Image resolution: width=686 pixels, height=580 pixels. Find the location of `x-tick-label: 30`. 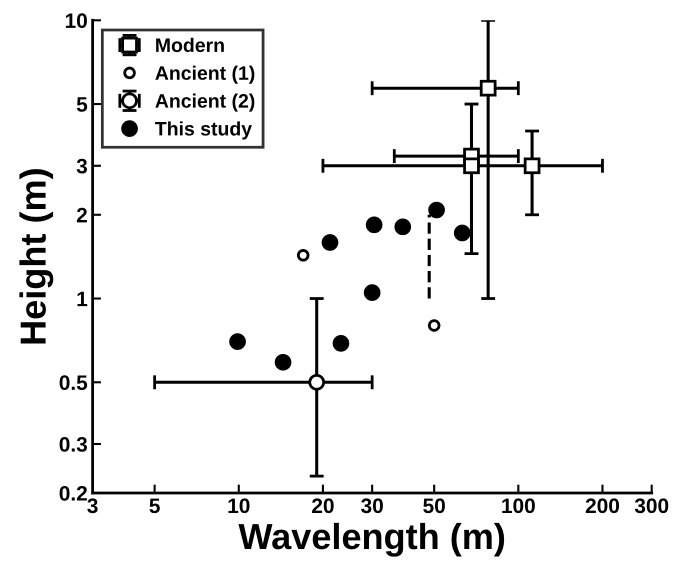

x-tick-label: 30 is located at coordinates (372, 506).